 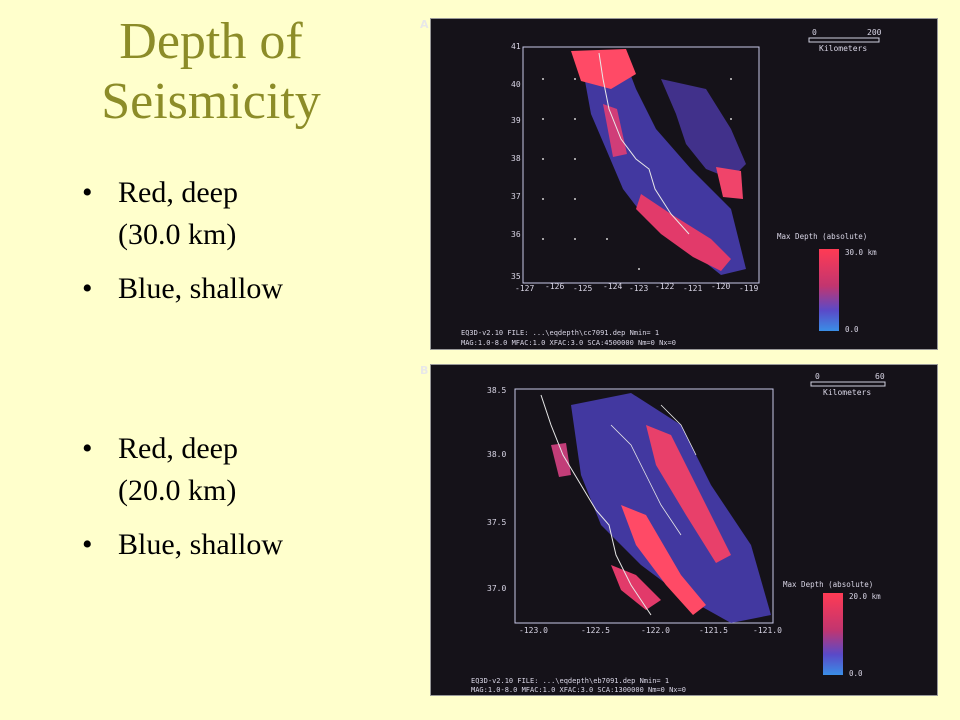 What do you see at coordinates (692, 288) in the screenshot?
I see `x-tick-label: -121` at bounding box center [692, 288].